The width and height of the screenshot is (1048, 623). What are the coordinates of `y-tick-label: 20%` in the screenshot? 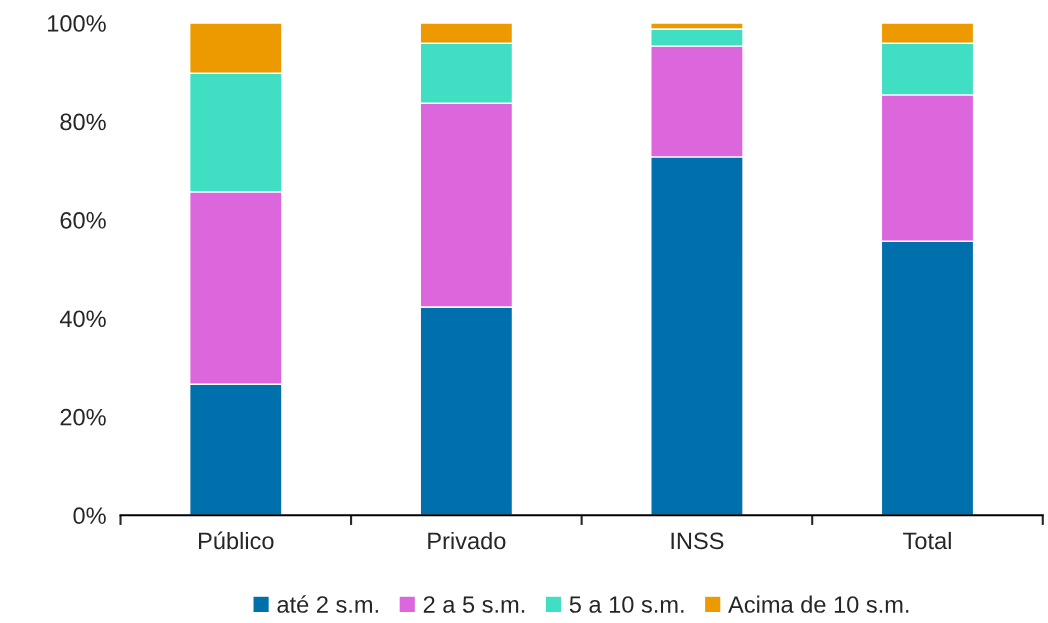 It's located at (83, 417).